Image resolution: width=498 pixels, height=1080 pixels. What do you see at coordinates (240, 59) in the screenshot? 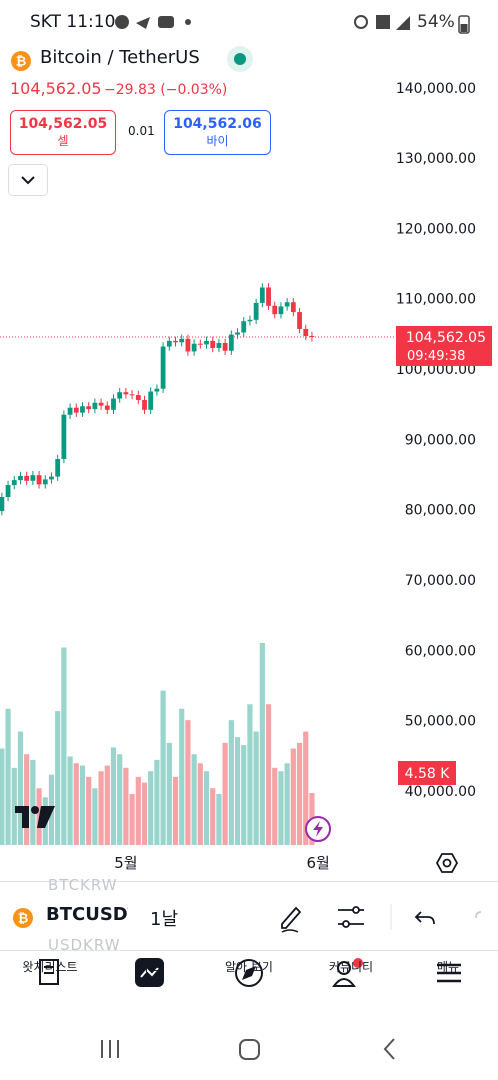
I see `market-status` at bounding box center [240, 59].